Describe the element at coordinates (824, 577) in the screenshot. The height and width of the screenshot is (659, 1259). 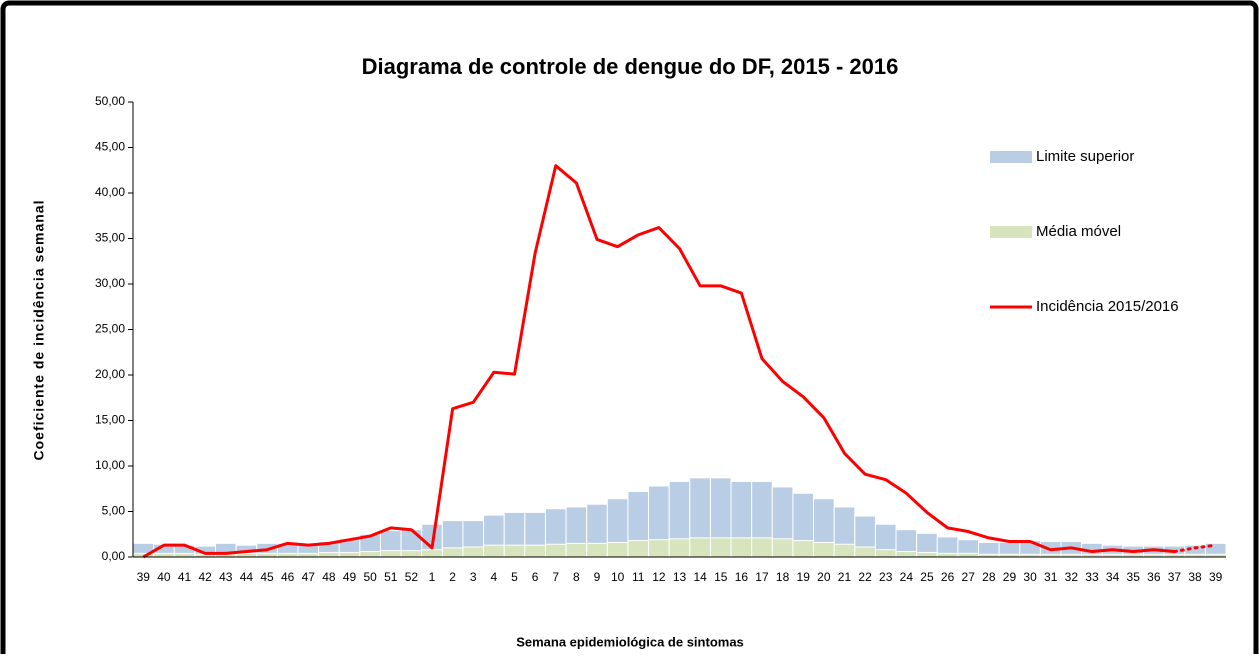
I see `x-tick-label: 20` at that location.